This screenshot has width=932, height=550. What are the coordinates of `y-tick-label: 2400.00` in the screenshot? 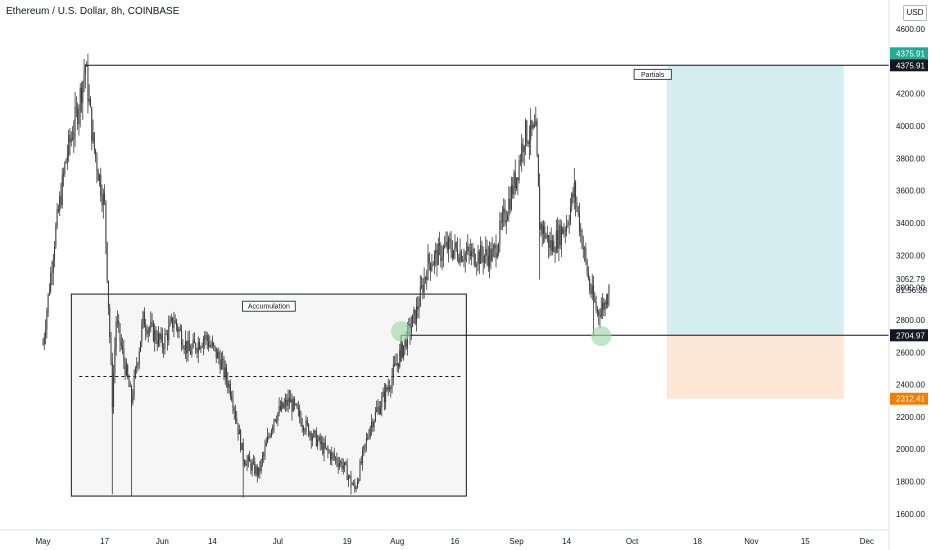 It's located at (910, 385).